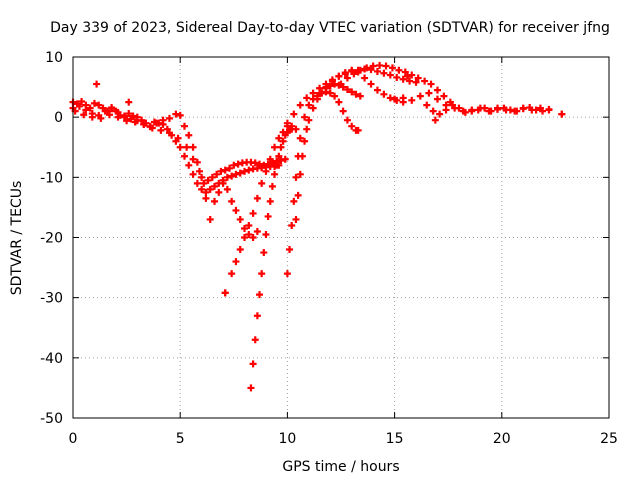  What do you see at coordinates (54, 58) in the screenshot?
I see `y-tick-label: 10` at bounding box center [54, 58].